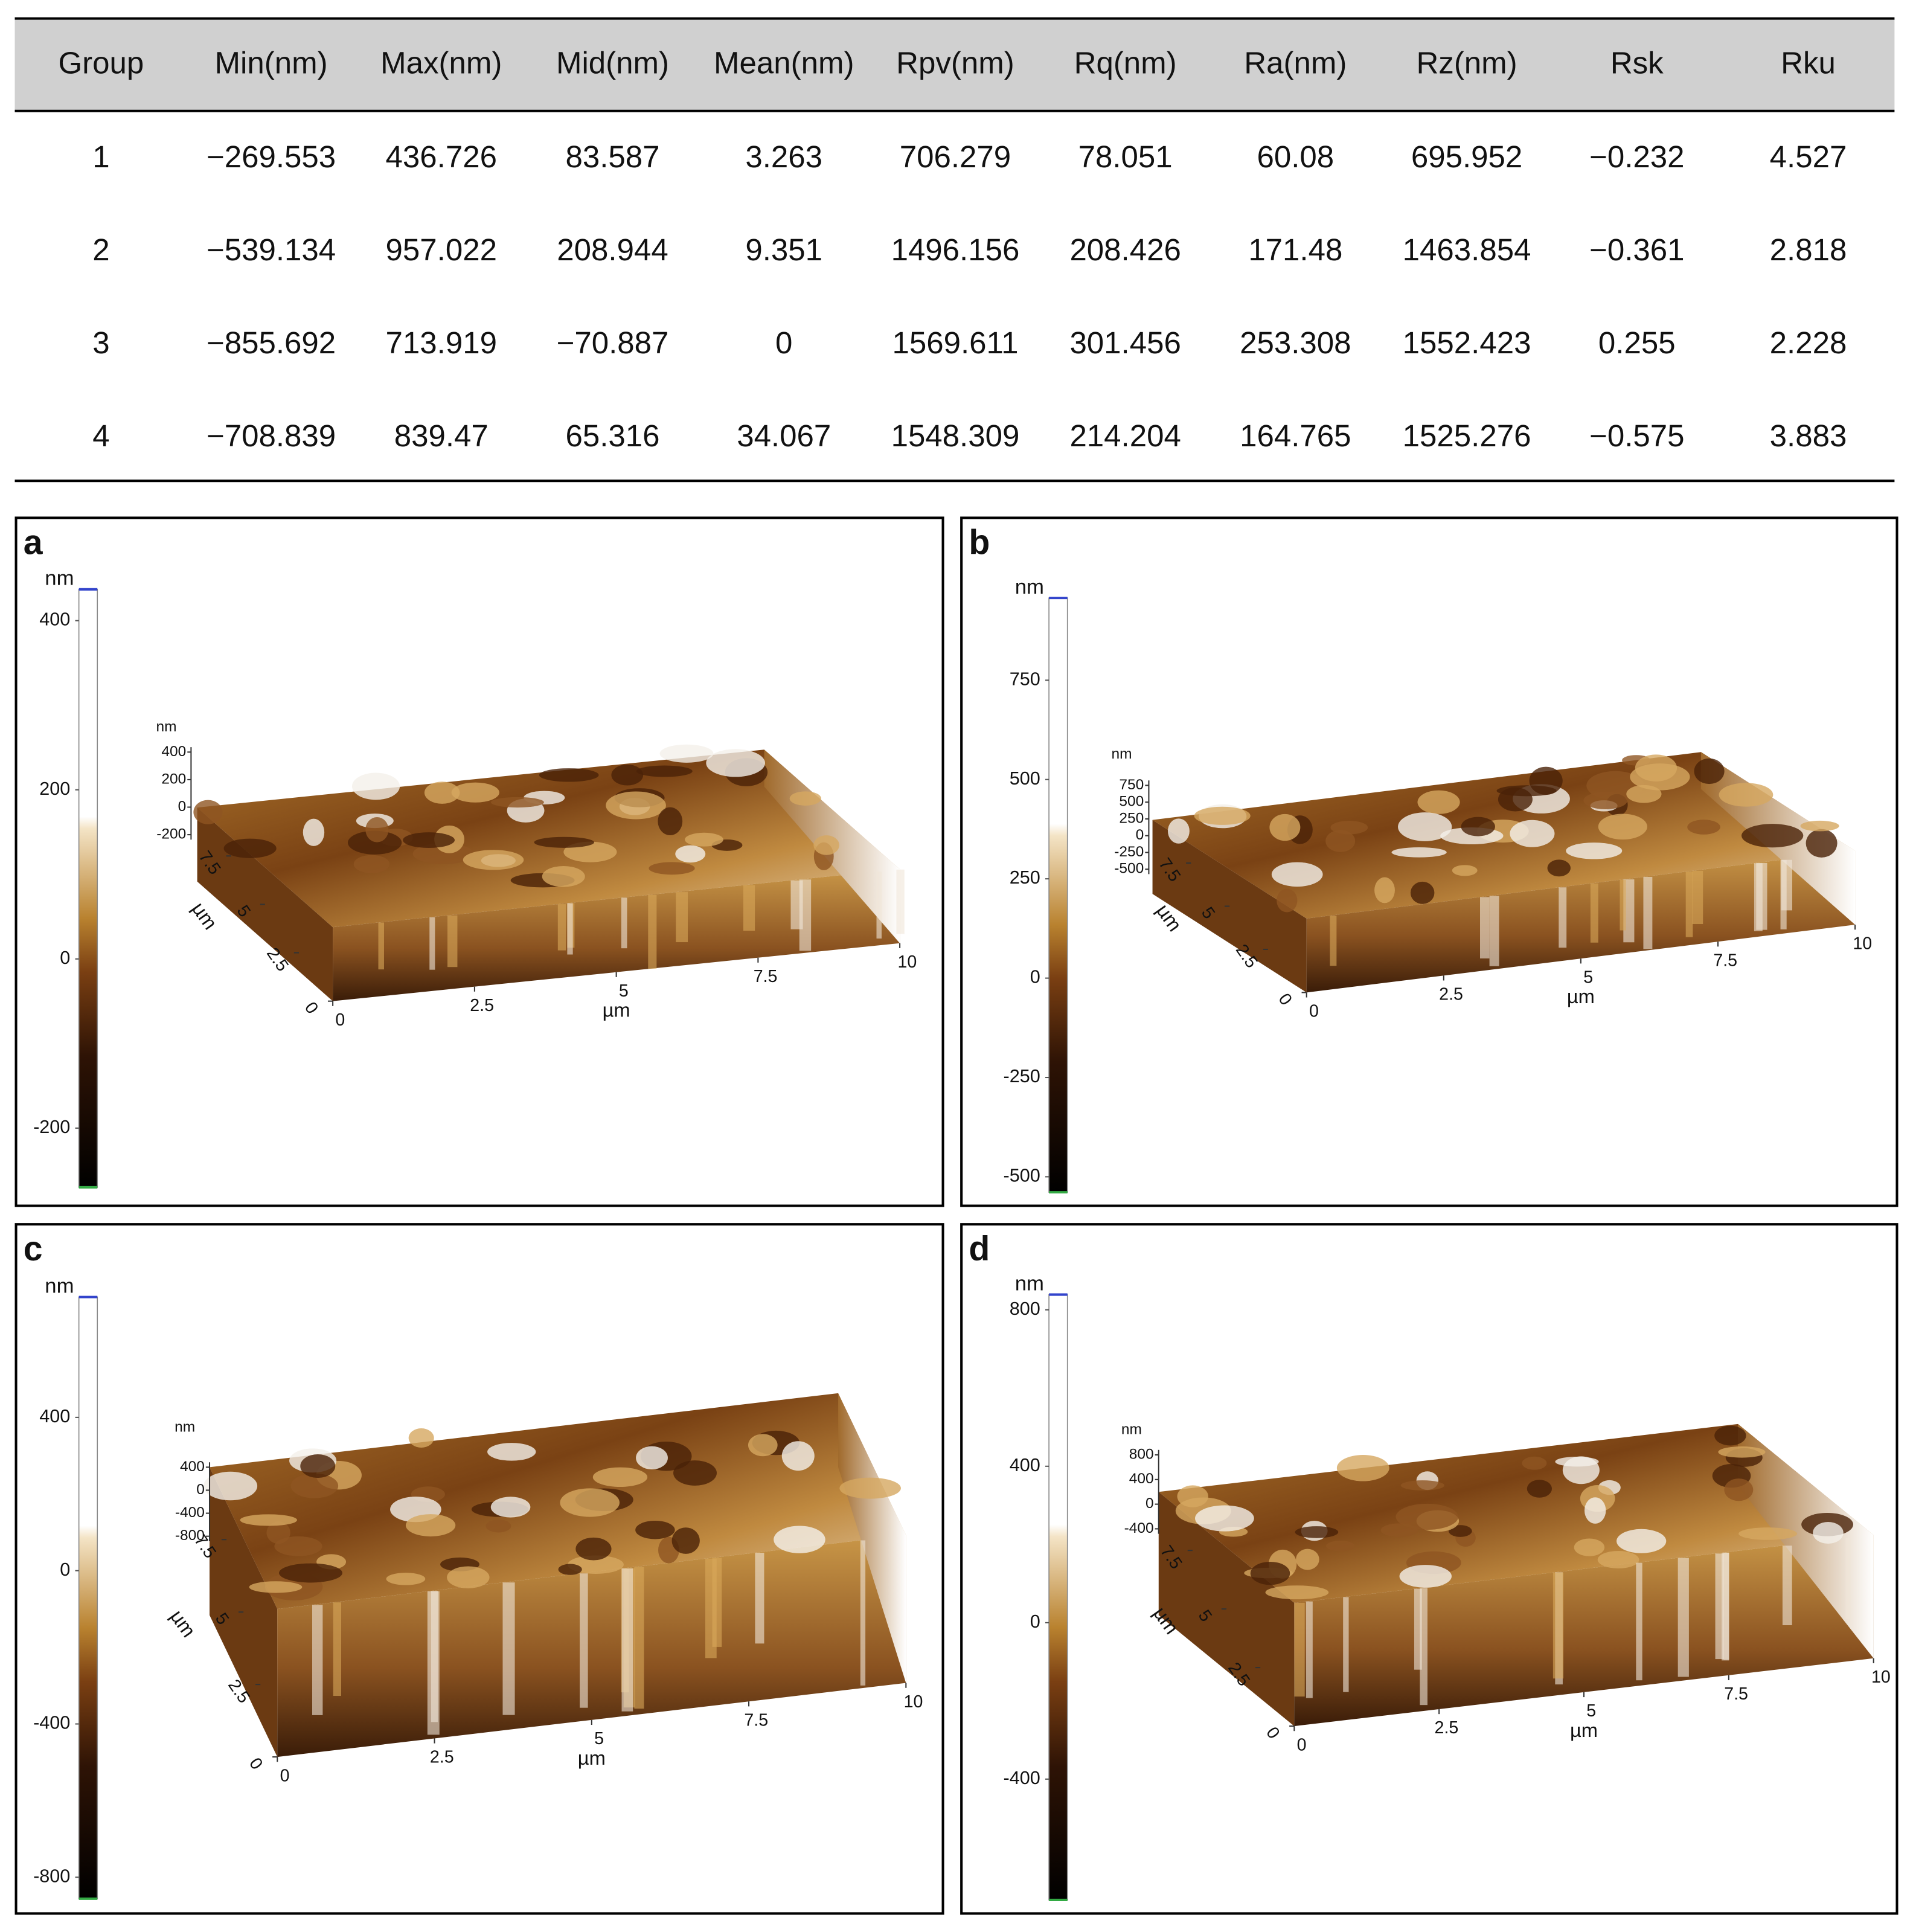 Image resolution: width=1913 pixels, height=1932 pixels. I want to click on surface-front-wall, so click(616, 935).